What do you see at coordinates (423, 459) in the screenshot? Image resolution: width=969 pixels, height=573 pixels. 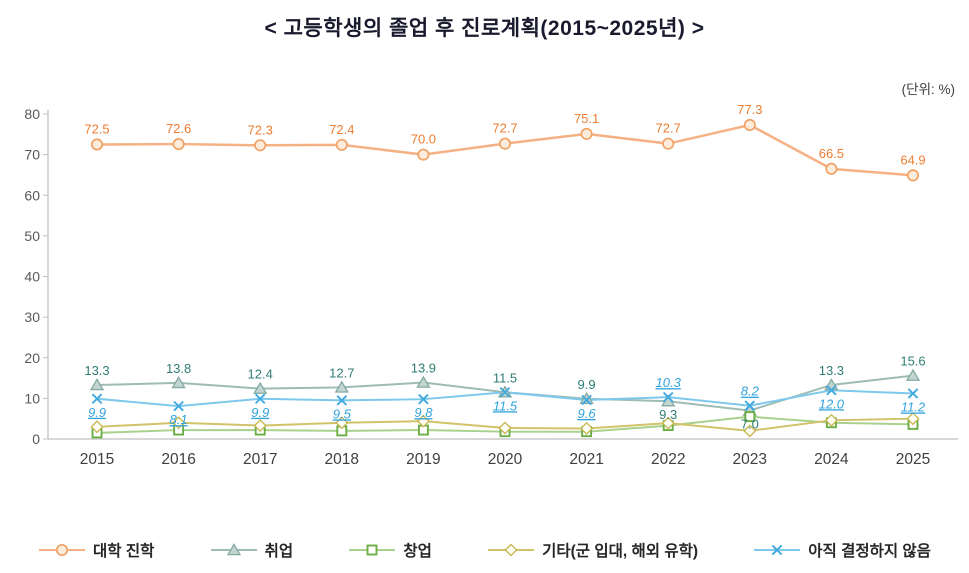 I see `x-tick-label: 2019` at bounding box center [423, 459].